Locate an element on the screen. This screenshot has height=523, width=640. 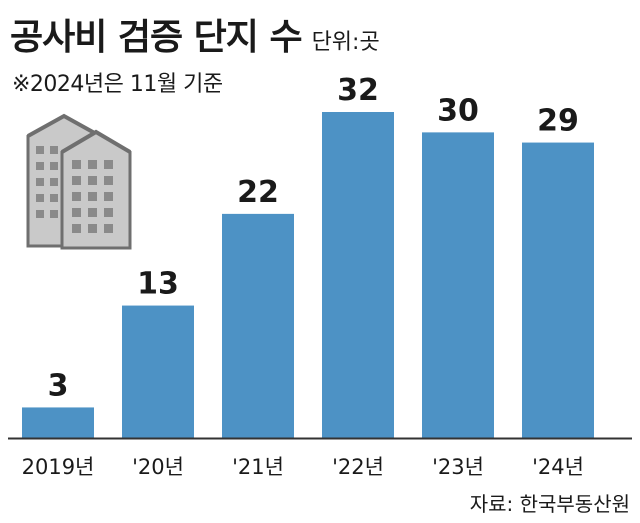
title-row: 공사비 검증 단지 수 단위:곳 is located at coordinates (195, 34).